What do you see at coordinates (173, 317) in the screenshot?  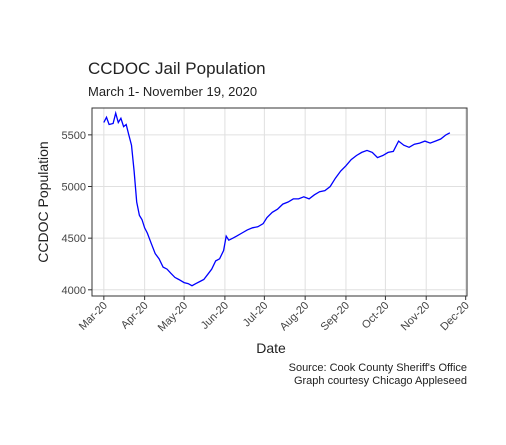 I see `x-tick-label: May-20` at bounding box center [173, 317].